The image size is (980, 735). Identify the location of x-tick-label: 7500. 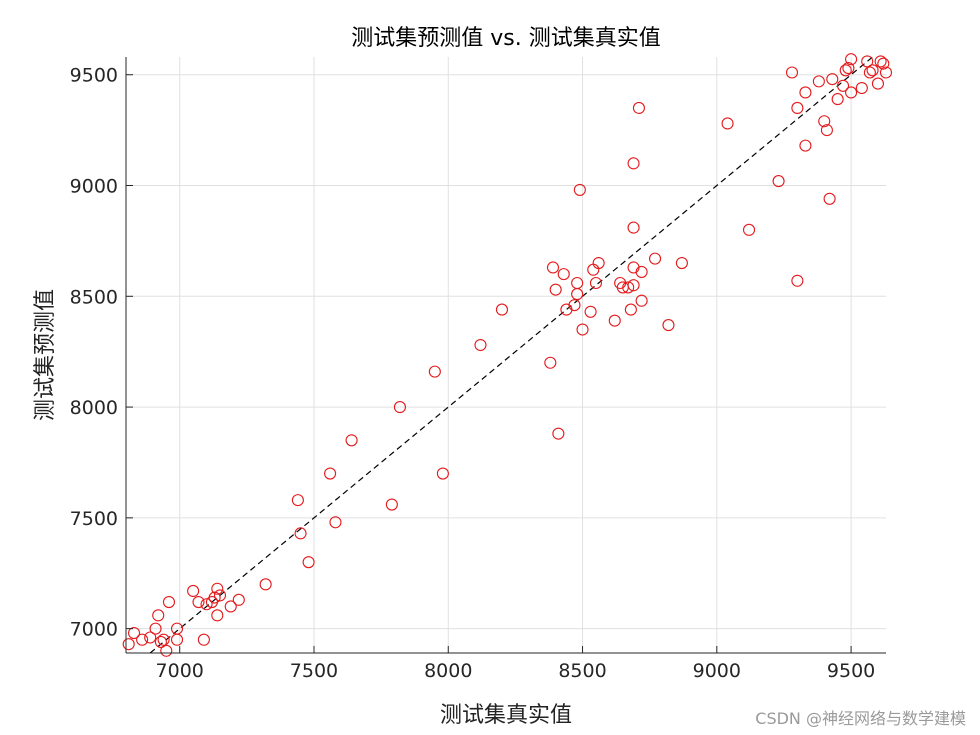
(314, 671).